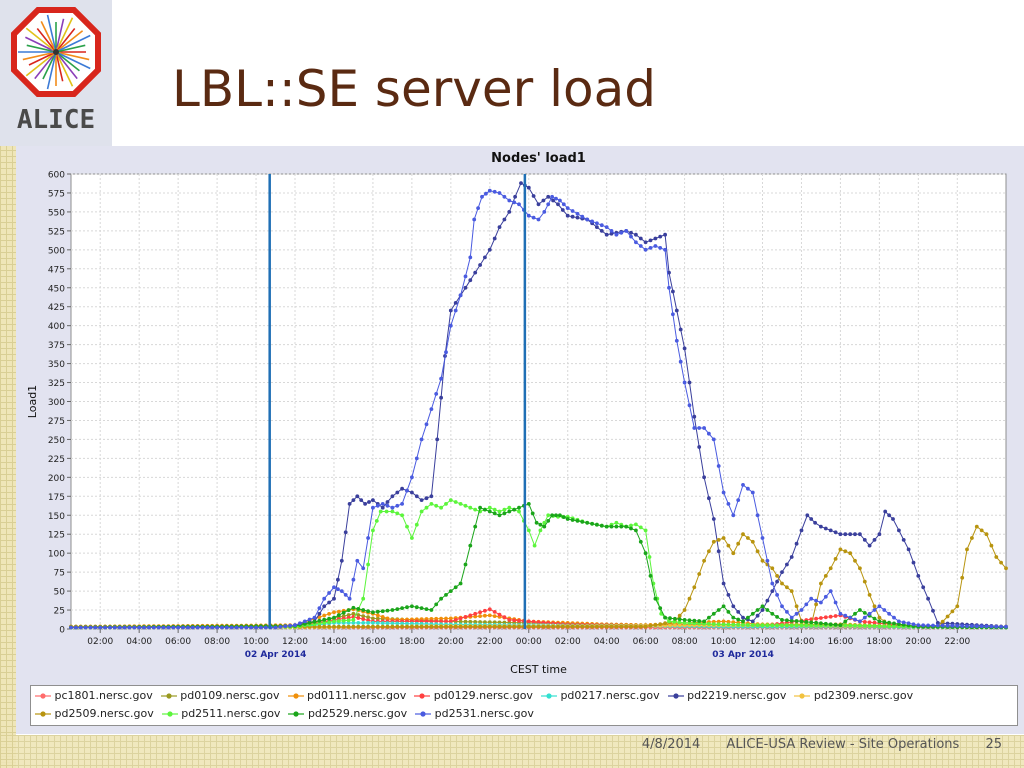 The image size is (1024, 768). Describe the element at coordinates (56, 346) in the screenshot. I see `y-tick-label: 375` at that location.